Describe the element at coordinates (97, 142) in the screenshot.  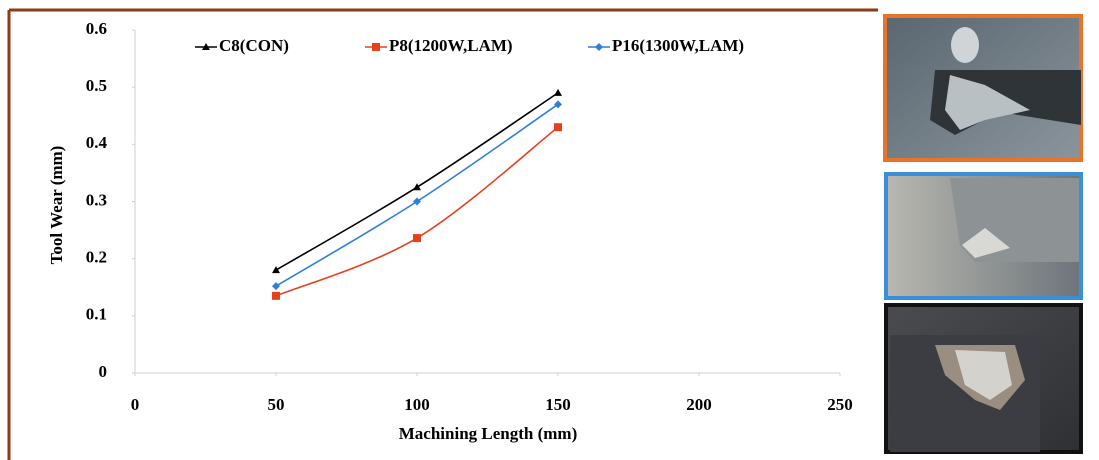
I see `y-tick-label: 0.4` at that location.